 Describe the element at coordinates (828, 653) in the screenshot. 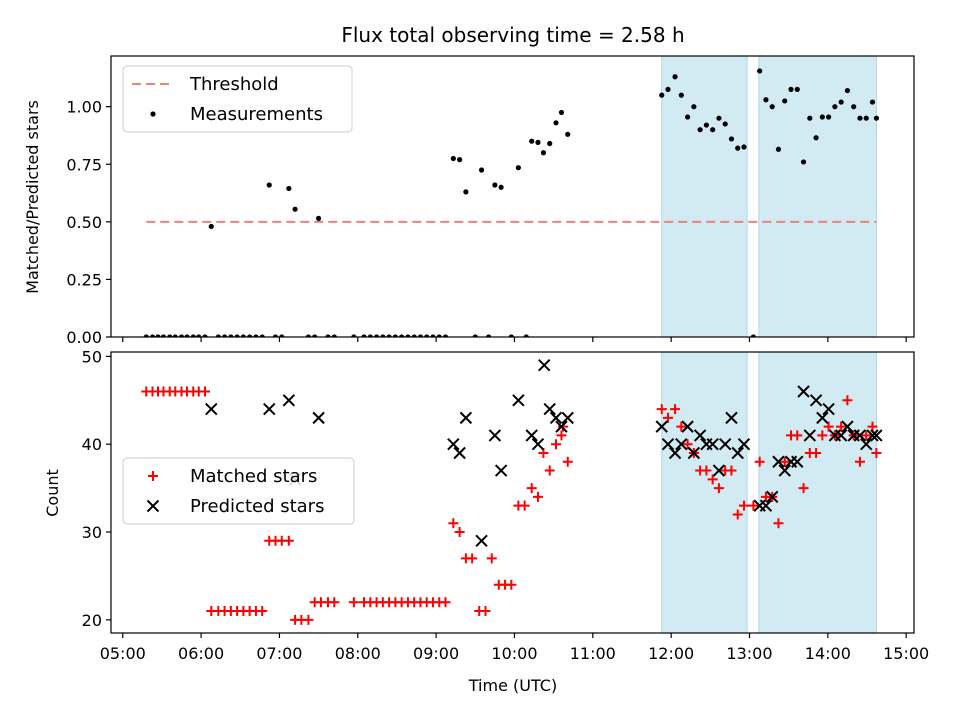

I see `x-tick-label: 14:00` at that location.